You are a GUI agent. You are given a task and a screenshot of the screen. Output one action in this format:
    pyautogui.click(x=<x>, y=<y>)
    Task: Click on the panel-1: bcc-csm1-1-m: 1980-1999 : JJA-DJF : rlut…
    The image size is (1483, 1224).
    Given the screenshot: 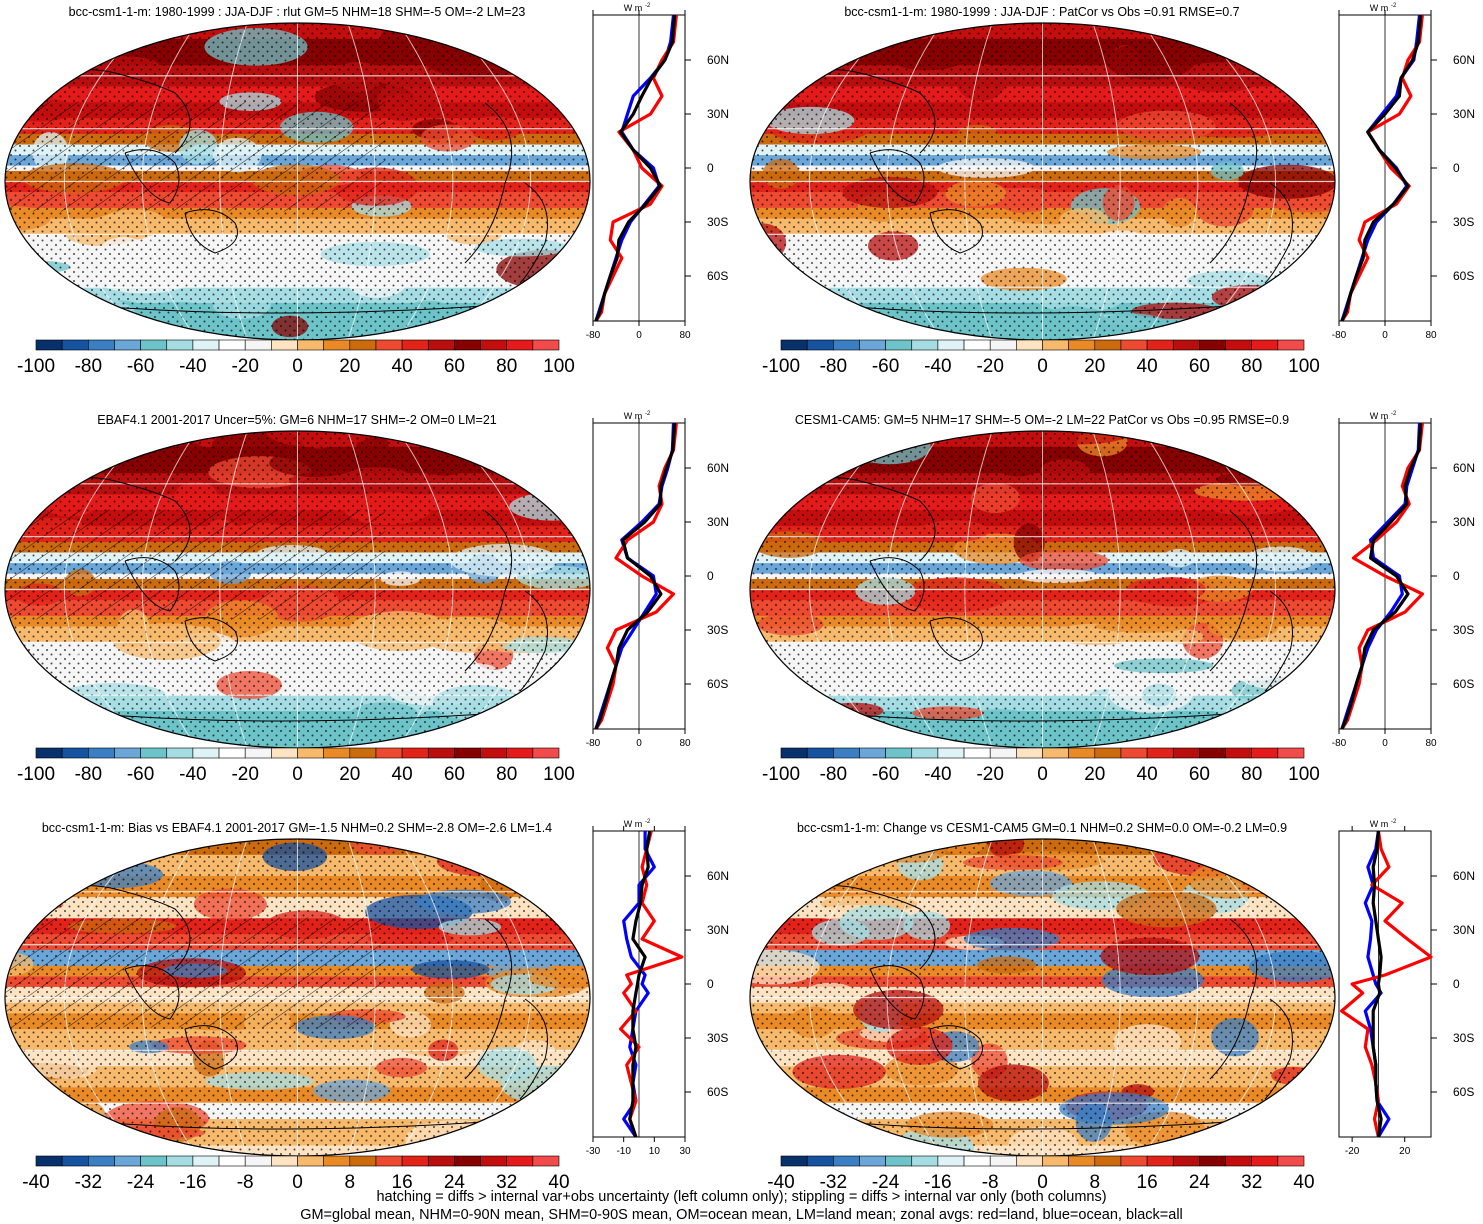 What is the action you would take?
    pyautogui.click(x=366, y=190)
    